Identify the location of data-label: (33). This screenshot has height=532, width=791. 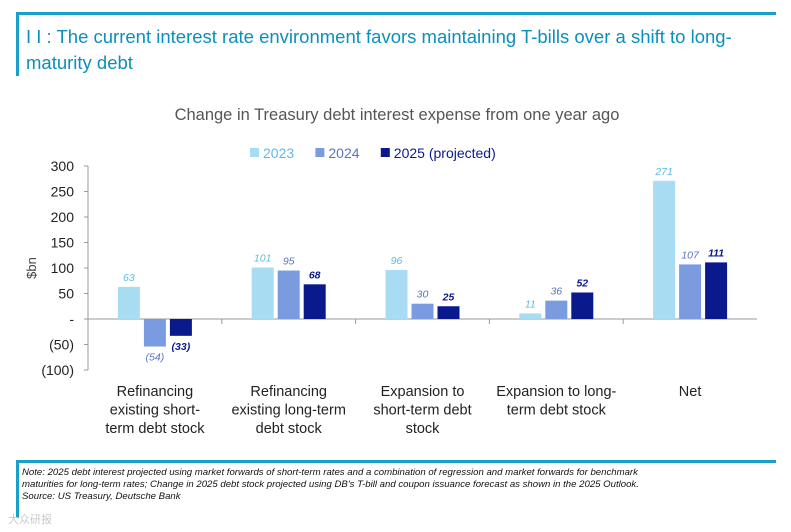
(181, 347).